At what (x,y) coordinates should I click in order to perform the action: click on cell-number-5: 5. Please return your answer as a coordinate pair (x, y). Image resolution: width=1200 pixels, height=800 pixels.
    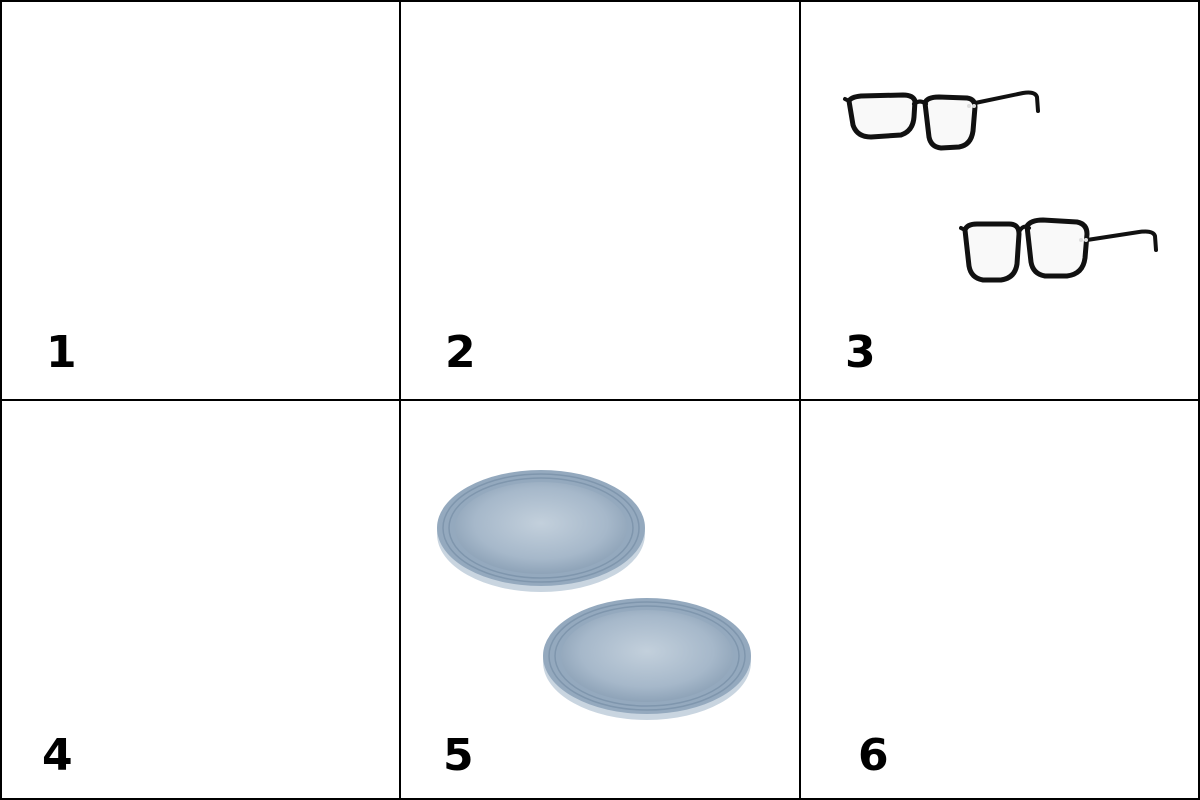
    Looking at the image, I should click on (458, 755).